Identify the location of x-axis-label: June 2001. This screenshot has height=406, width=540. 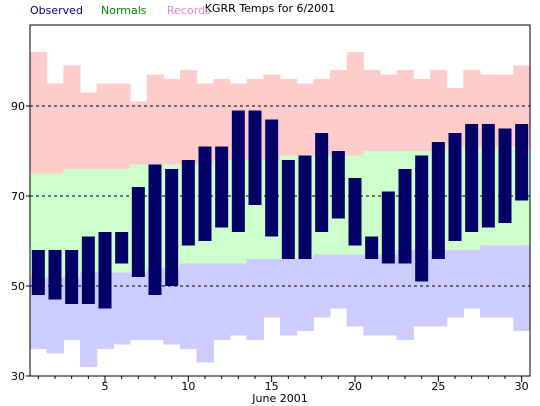
(279, 398).